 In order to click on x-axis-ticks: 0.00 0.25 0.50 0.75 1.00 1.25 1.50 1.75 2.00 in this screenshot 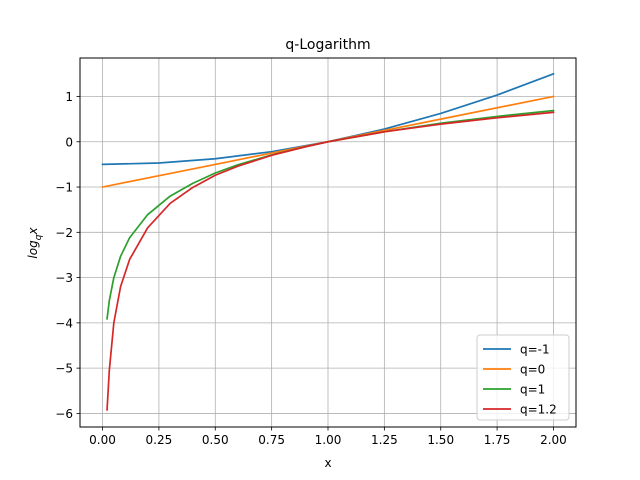, I will do `click(328, 437)`.